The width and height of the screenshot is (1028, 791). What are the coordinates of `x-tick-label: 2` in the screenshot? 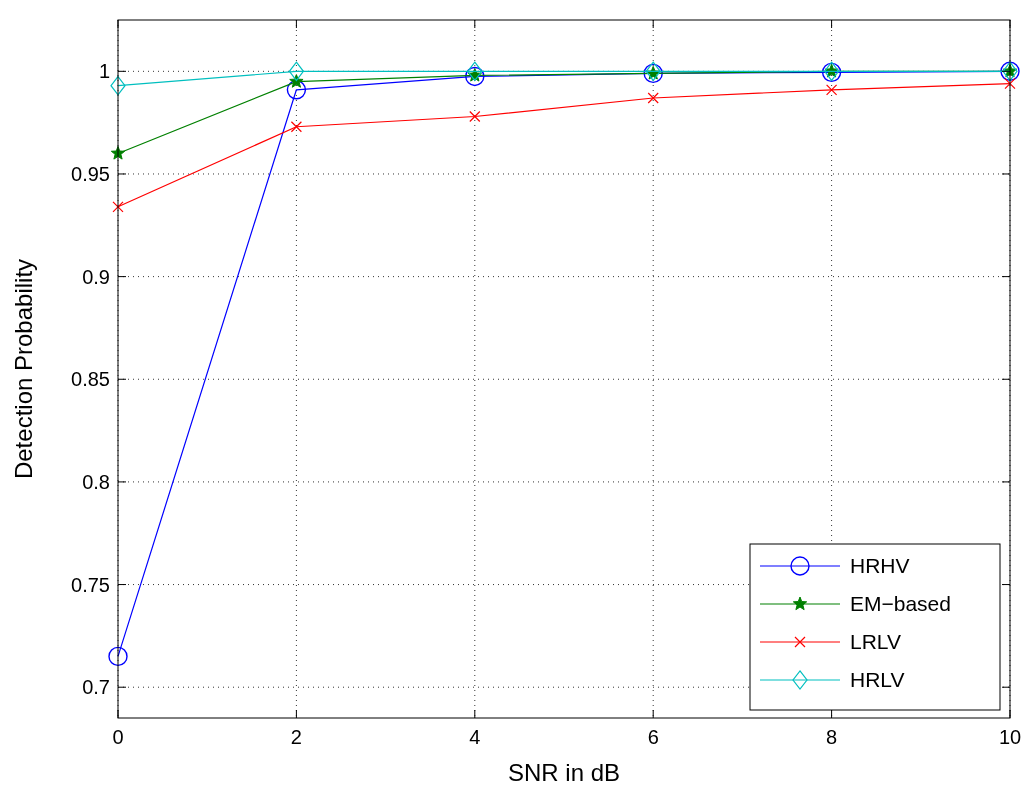 It's located at (296, 737).